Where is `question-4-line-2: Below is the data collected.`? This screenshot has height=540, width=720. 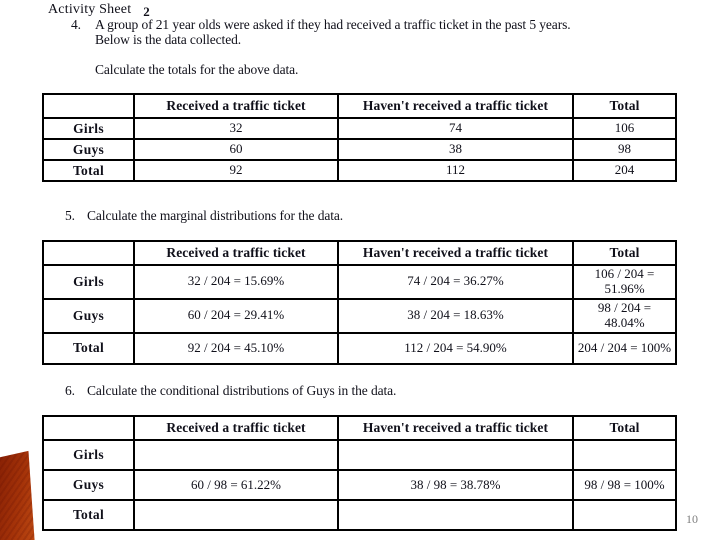 question-4-line-2: Below is the data collected. is located at coordinates (168, 39).